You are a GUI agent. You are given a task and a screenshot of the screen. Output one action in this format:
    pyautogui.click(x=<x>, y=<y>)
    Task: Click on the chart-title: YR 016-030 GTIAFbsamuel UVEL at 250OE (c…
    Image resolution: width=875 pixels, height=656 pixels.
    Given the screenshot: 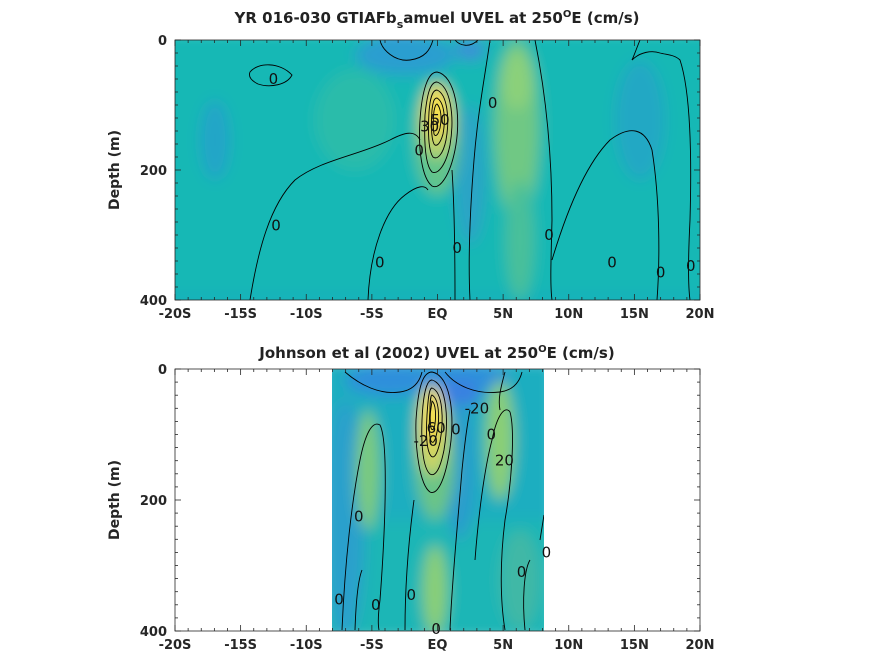 What is the action you would take?
    pyautogui.click(x=437, y=20)
    